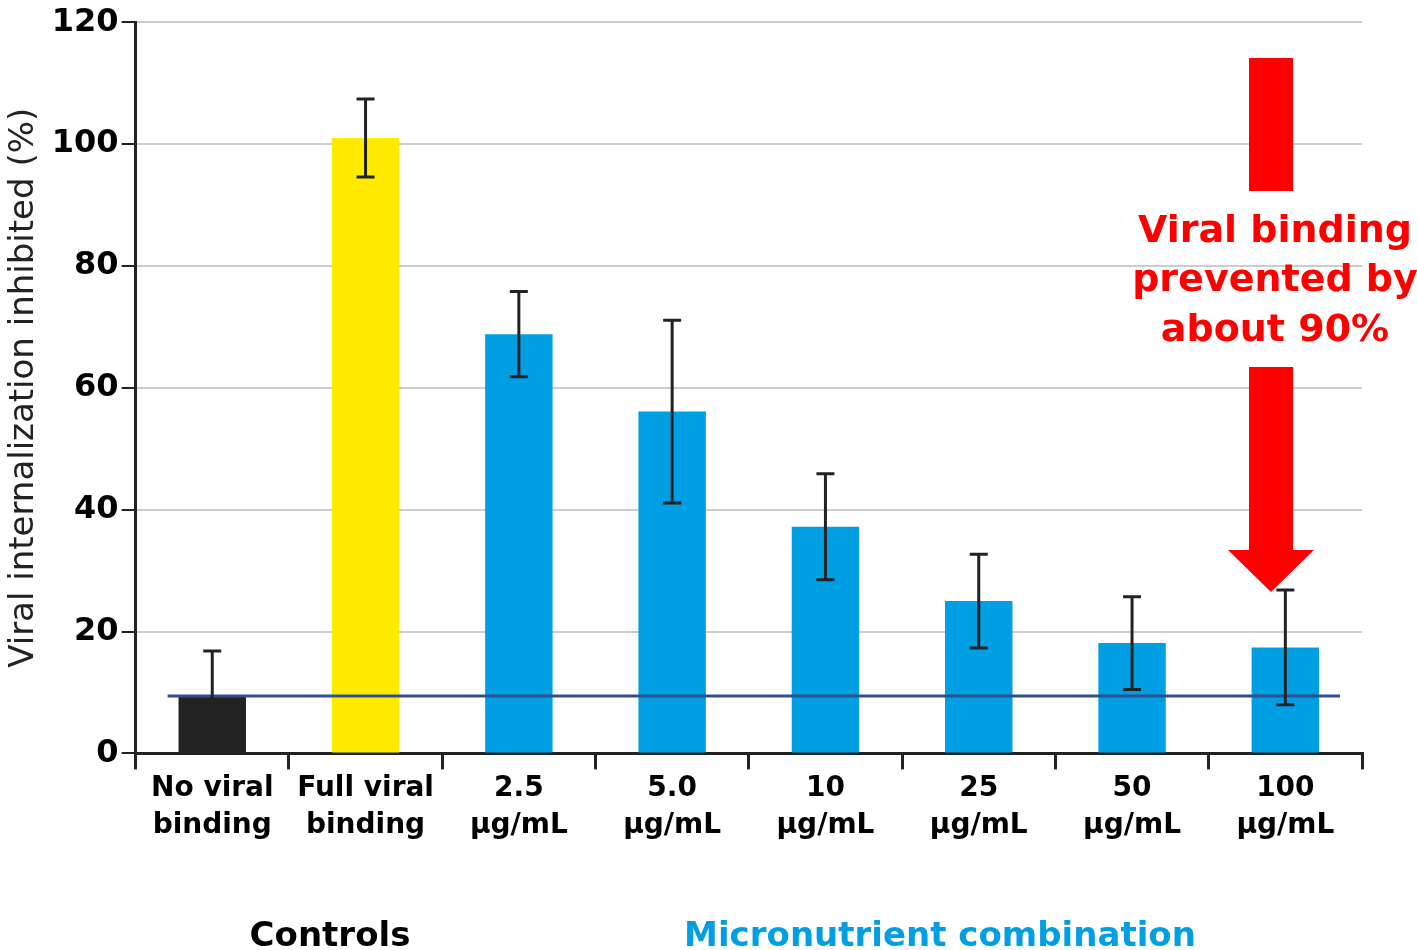 The width and height of the screenshot is (1417, 950). What do you see at coordinates (825, 805) in the screenshot?
I see `x-tick-label: 10 µg/mL` at bounding box center [825, 805].